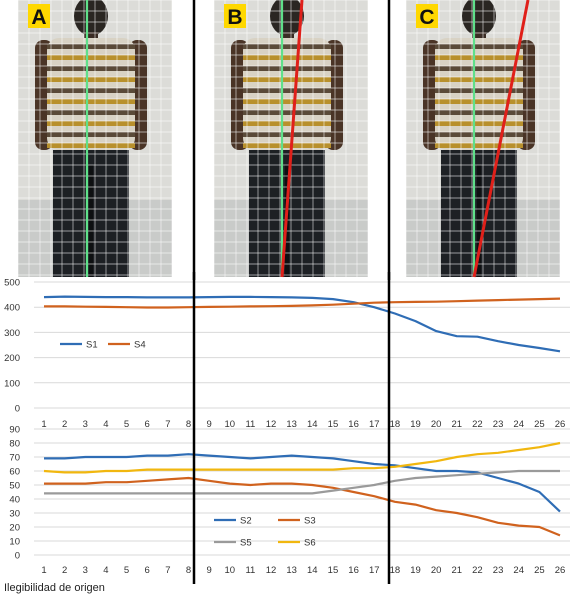  I want to click on legend-label: S3, so click(310, 521).